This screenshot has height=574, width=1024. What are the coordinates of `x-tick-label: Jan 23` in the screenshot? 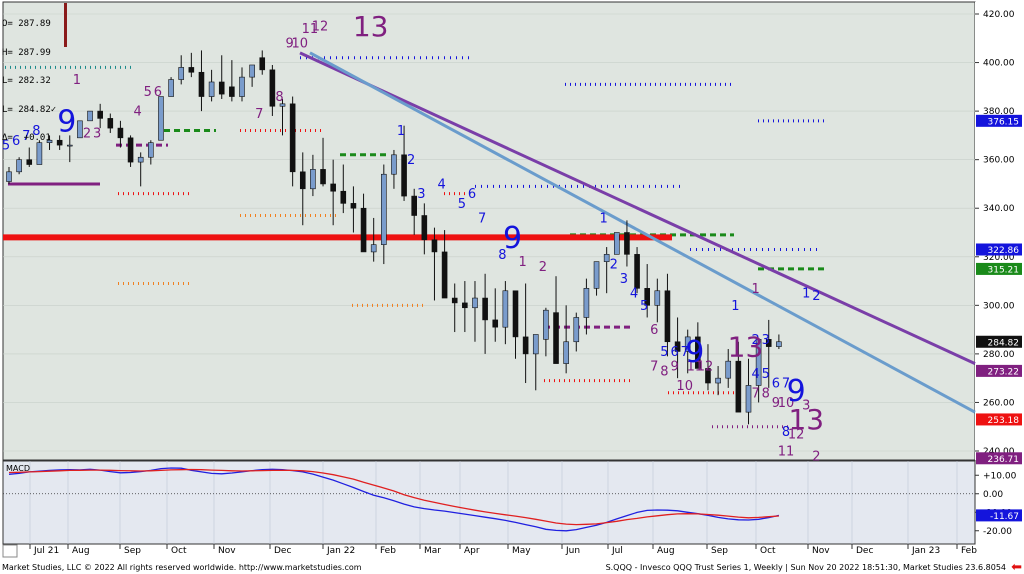 It's located at (925, 551).